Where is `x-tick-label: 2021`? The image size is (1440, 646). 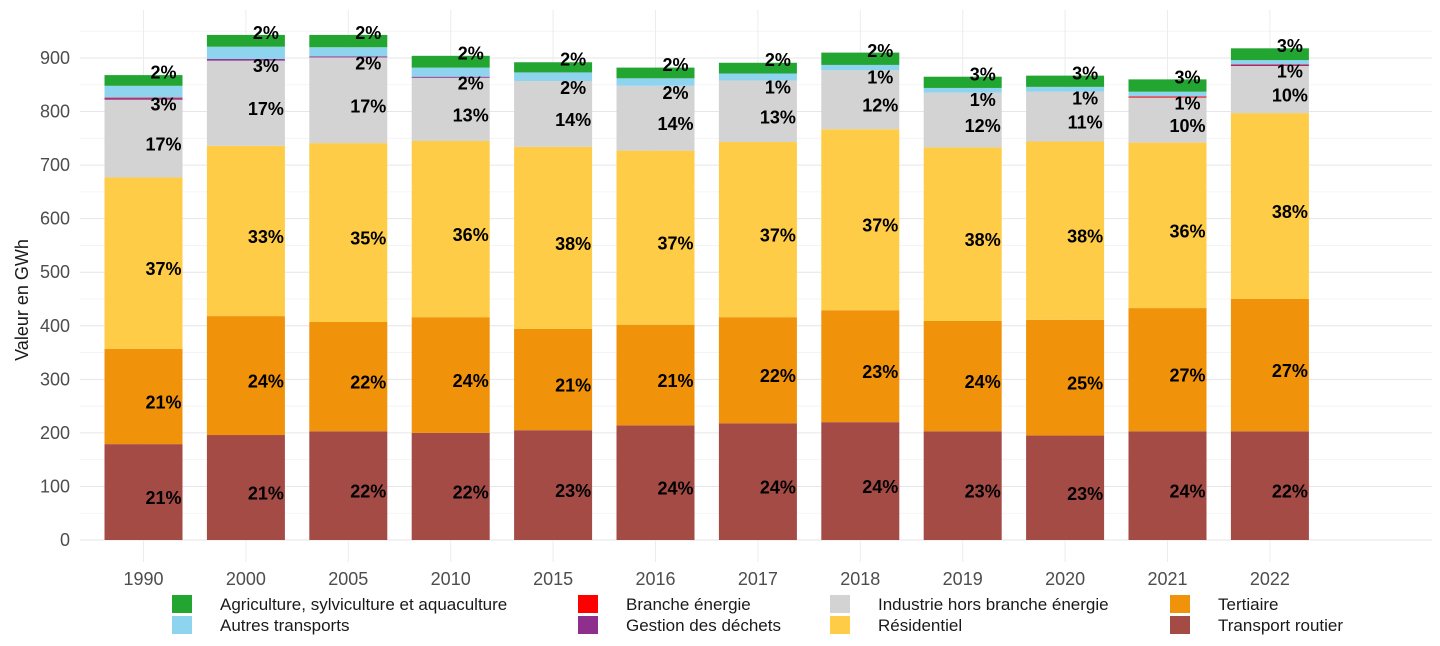
x-tick-label: 2021 is located at coordinates (1167, 579).